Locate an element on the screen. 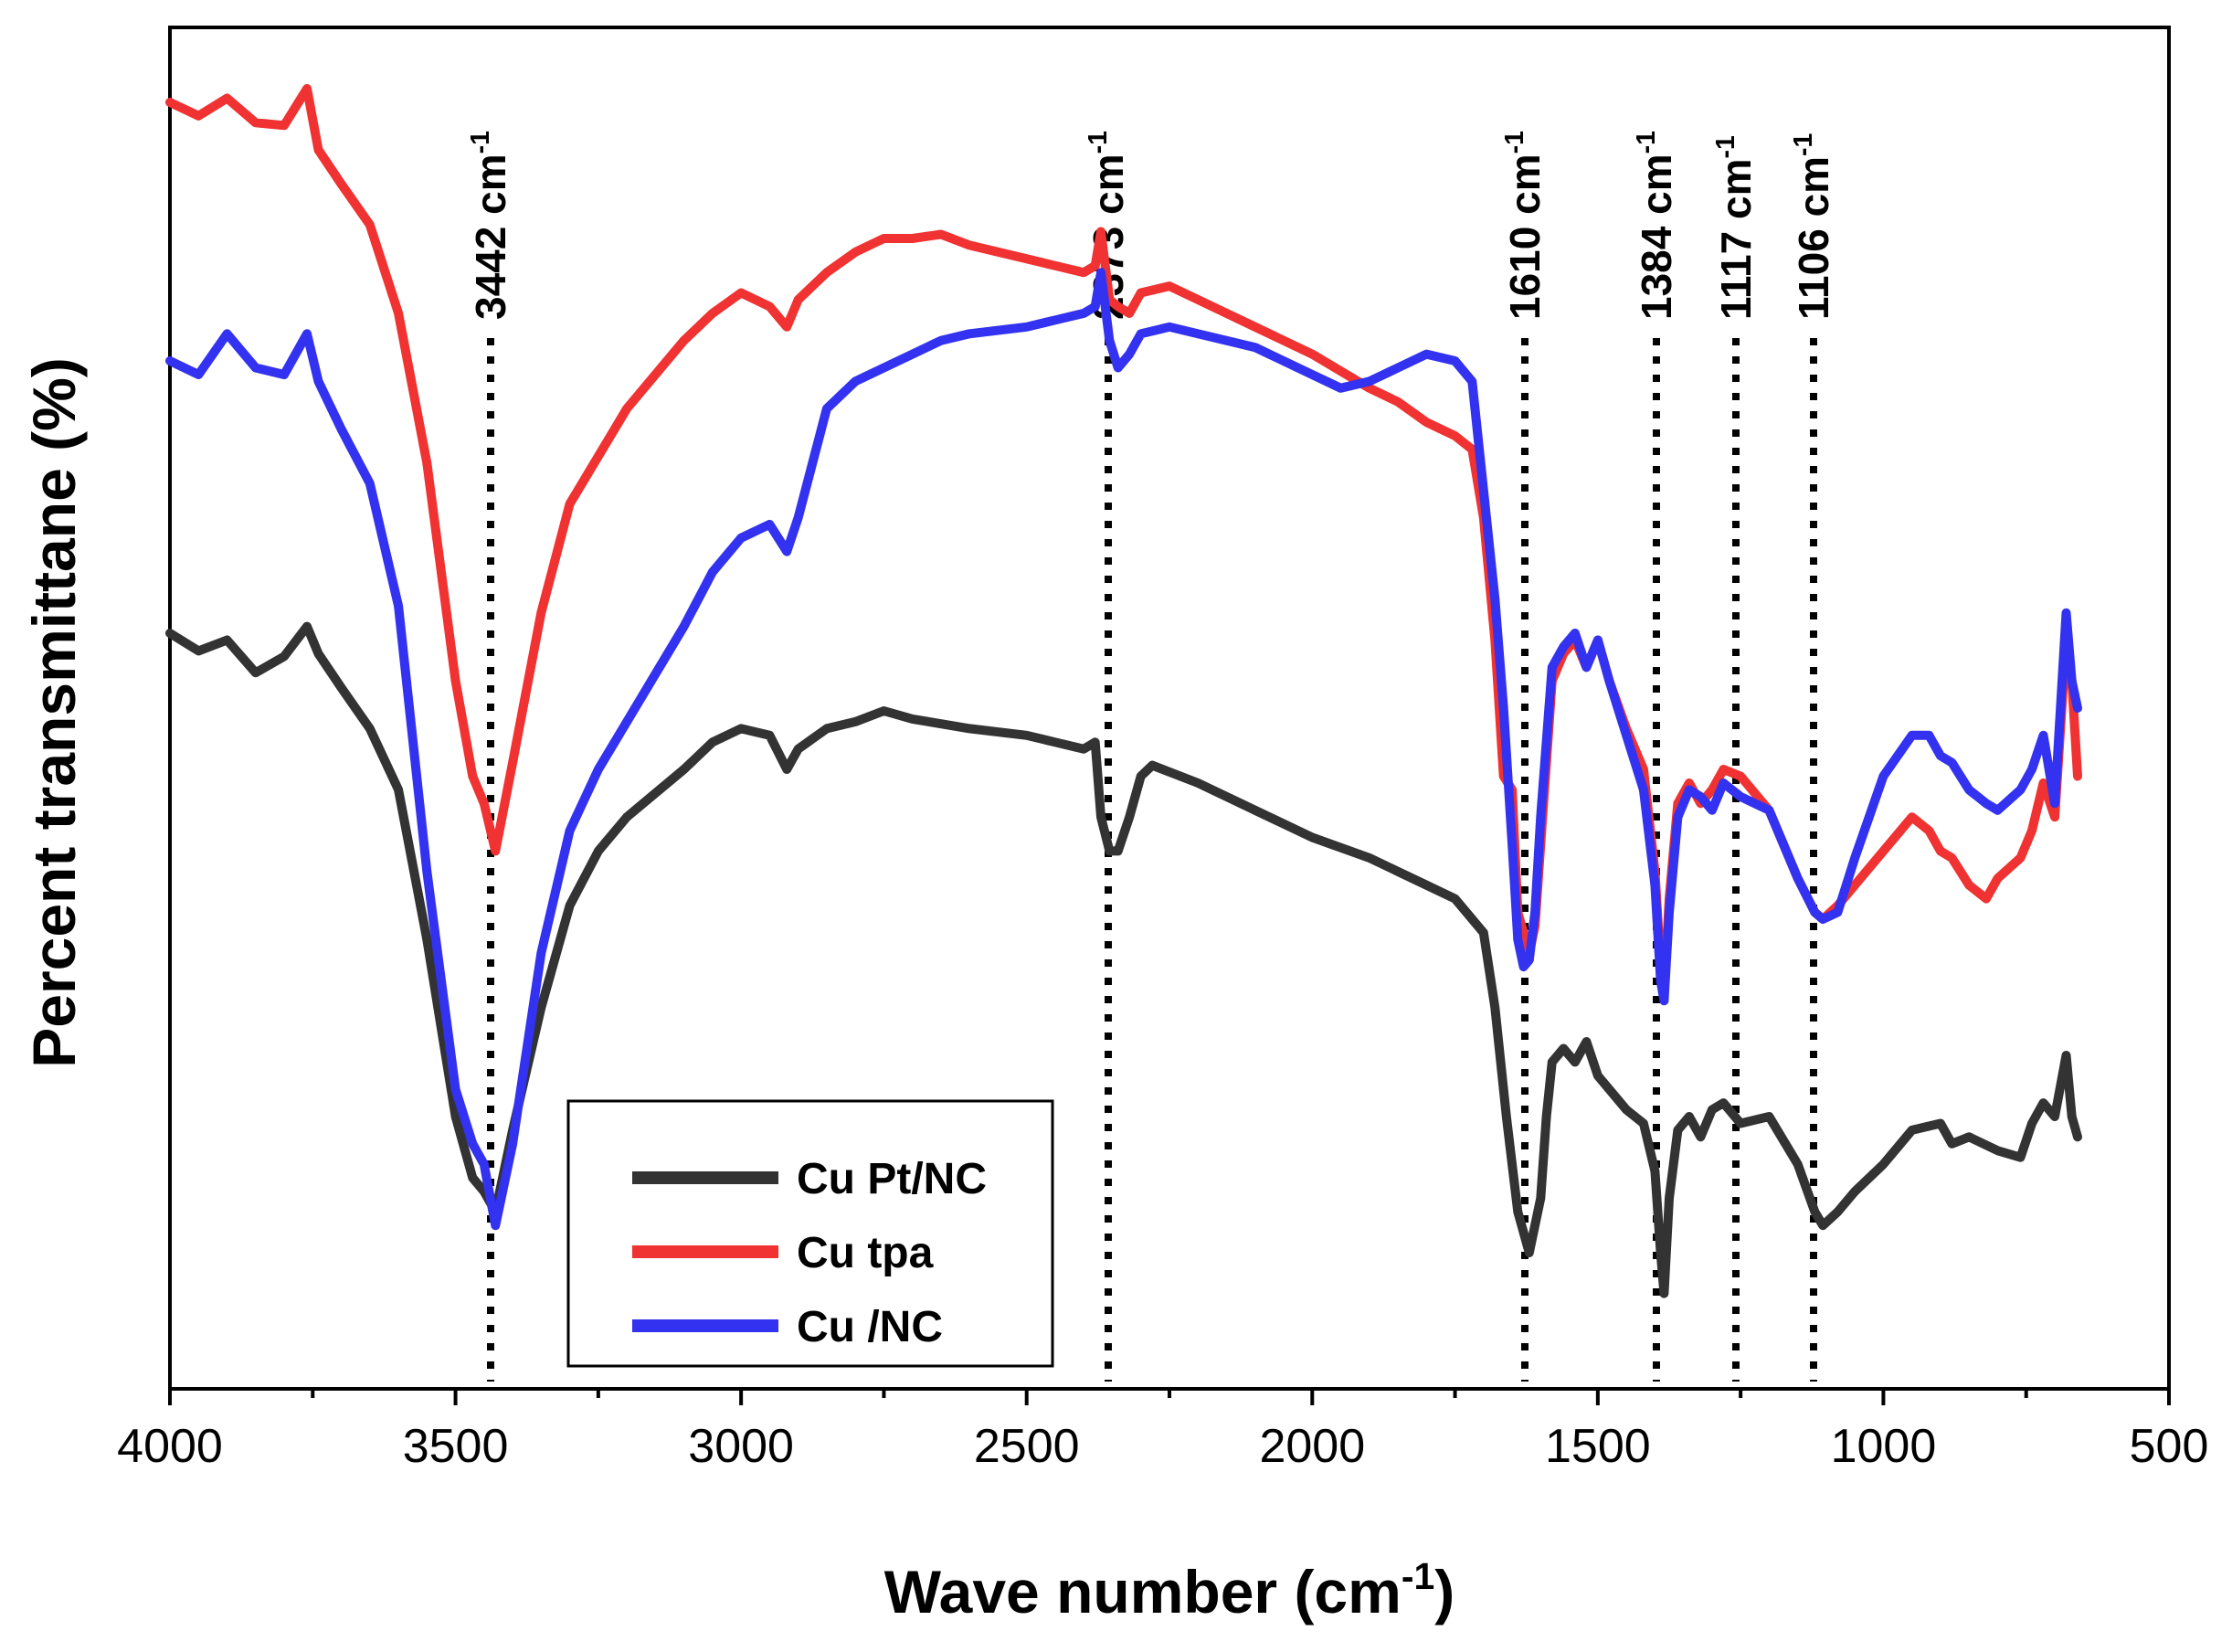 The image size is (2232, 1652). annotation-label-1384: 1384 cm-1 is located at coordinates (1656, 226).